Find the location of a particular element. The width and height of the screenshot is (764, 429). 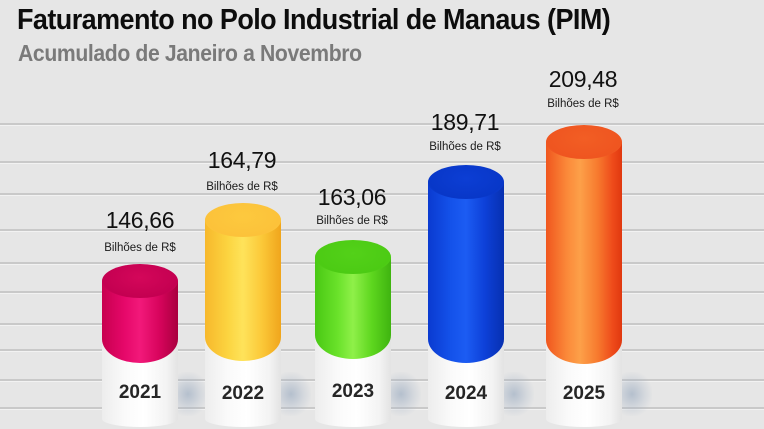

page-subtitle: Acumulado de Janeiro a Novembro is located at coordinates (190, 53).